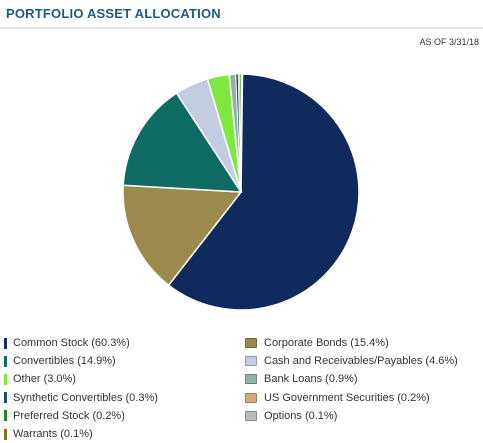 The height and width of the screenshot is (443, 483). I want to click on title-divider, so click(241, 28).